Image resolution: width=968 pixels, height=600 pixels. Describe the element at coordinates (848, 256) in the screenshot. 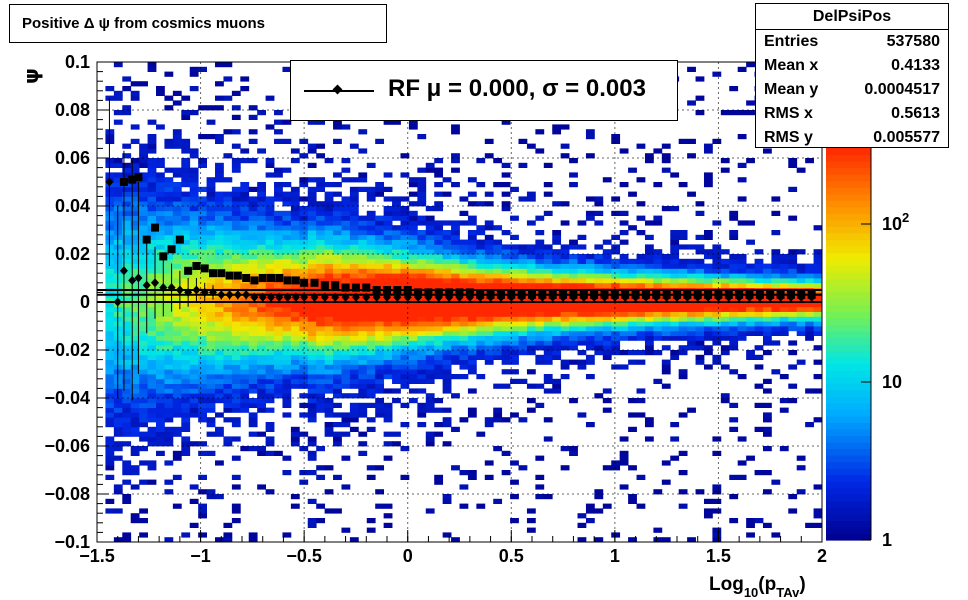

I see `palette-band` at that location.